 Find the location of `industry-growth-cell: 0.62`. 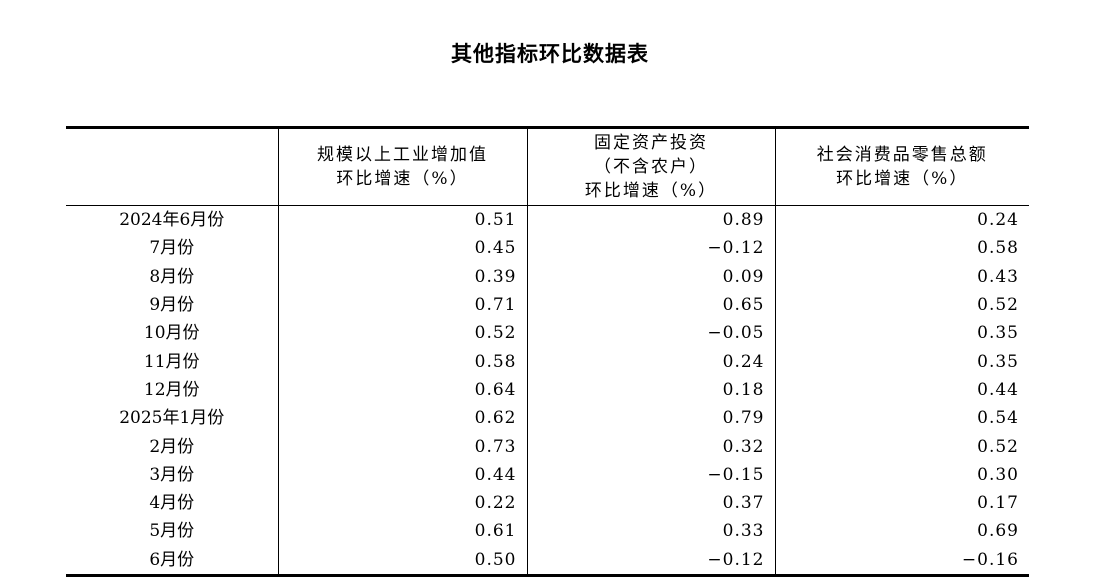

industry-growth-cell: 0.62 is located at coordinates (402, 418).